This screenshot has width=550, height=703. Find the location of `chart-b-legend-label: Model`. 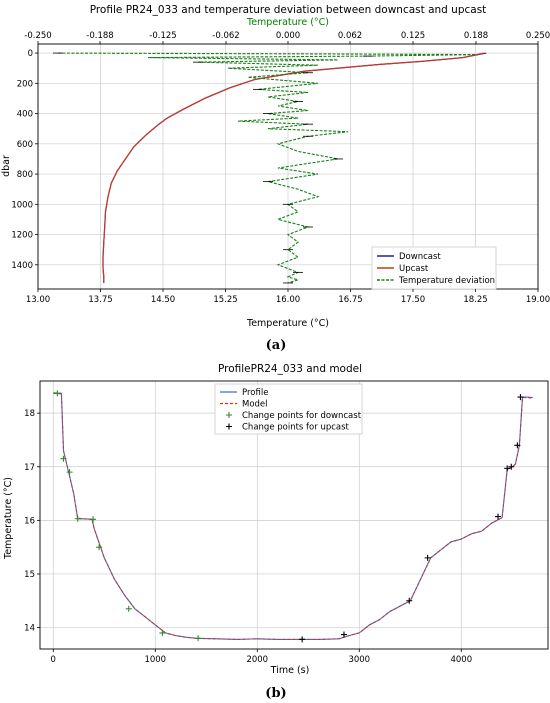

chart-b-legend-label: Model is located at coordinates (255, 405).